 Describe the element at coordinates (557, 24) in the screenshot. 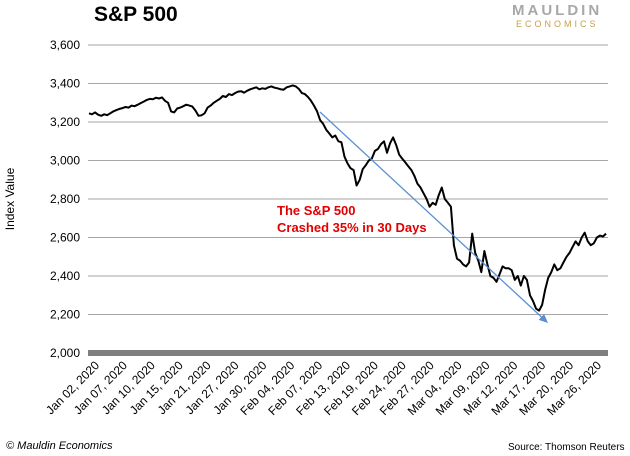

I see `logo-sub-text: ECONOMICS` at that location.